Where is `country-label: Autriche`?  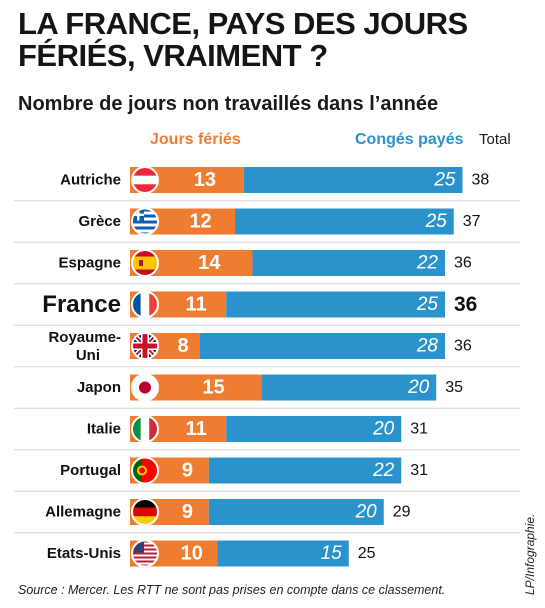
country-label: Autriche is located at coordinates (90, 180).